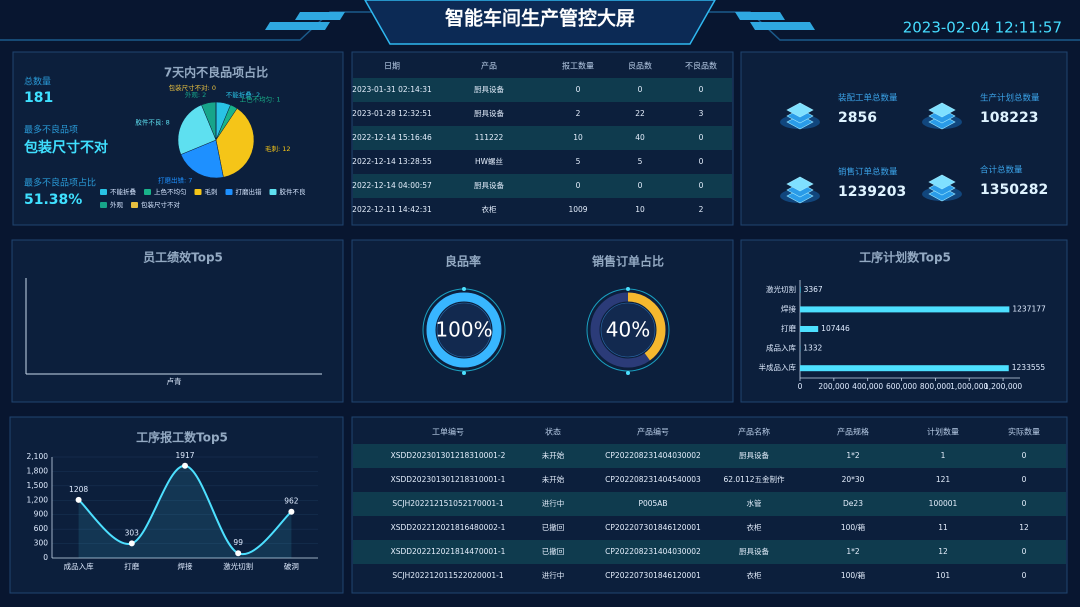 The height and width of the screenshot is (607, 1080). What do you see at coordinates (392, 66) in the screenshot?
I see `table-header: 日期` at bounding box center [392, 66].